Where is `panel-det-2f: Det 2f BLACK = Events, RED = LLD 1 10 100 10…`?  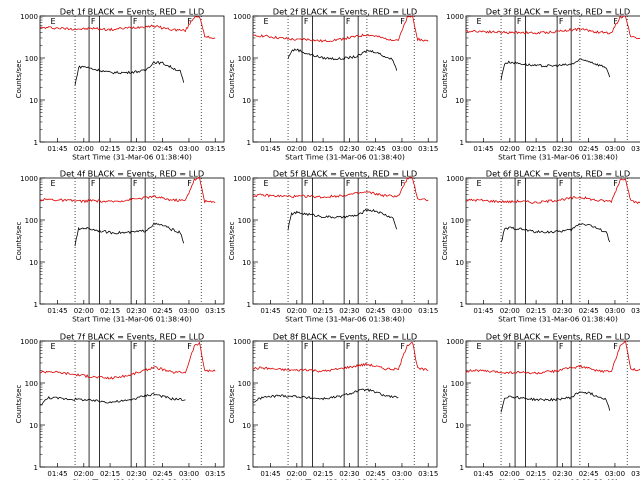 panel-det-2f: Det 2f BLACK = Events, RED = LLD 1 10 100 10… is located at coordinates (333, 84).